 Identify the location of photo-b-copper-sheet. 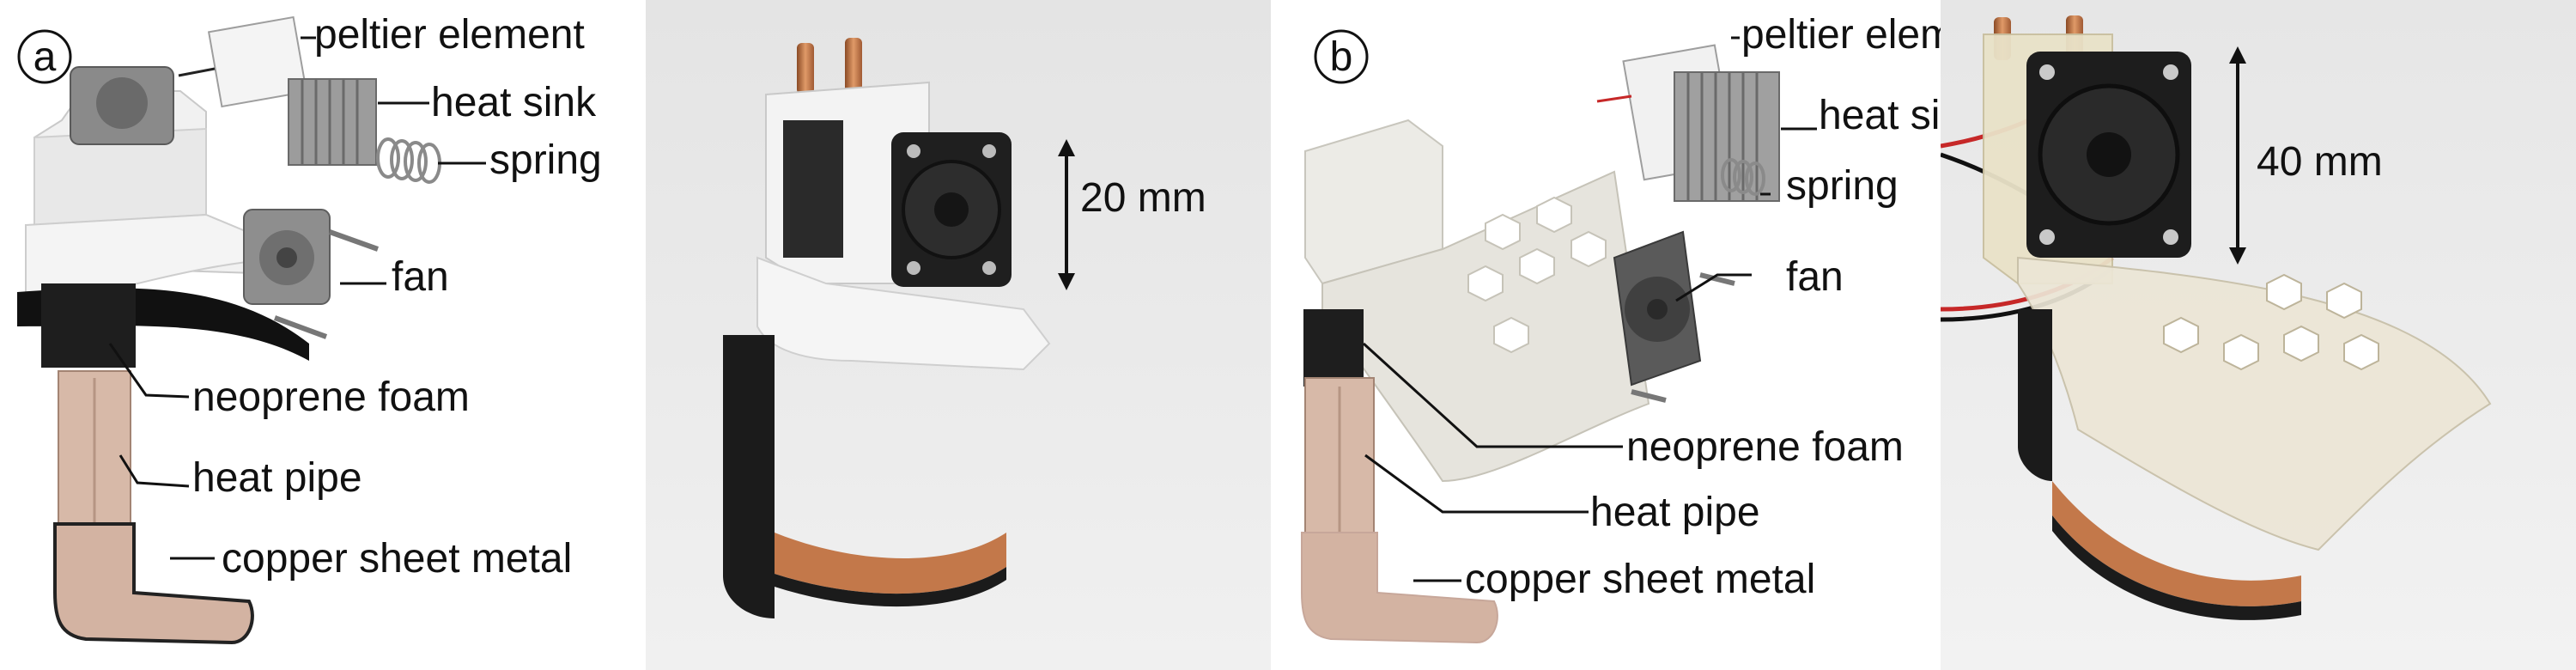
(2177, 543).